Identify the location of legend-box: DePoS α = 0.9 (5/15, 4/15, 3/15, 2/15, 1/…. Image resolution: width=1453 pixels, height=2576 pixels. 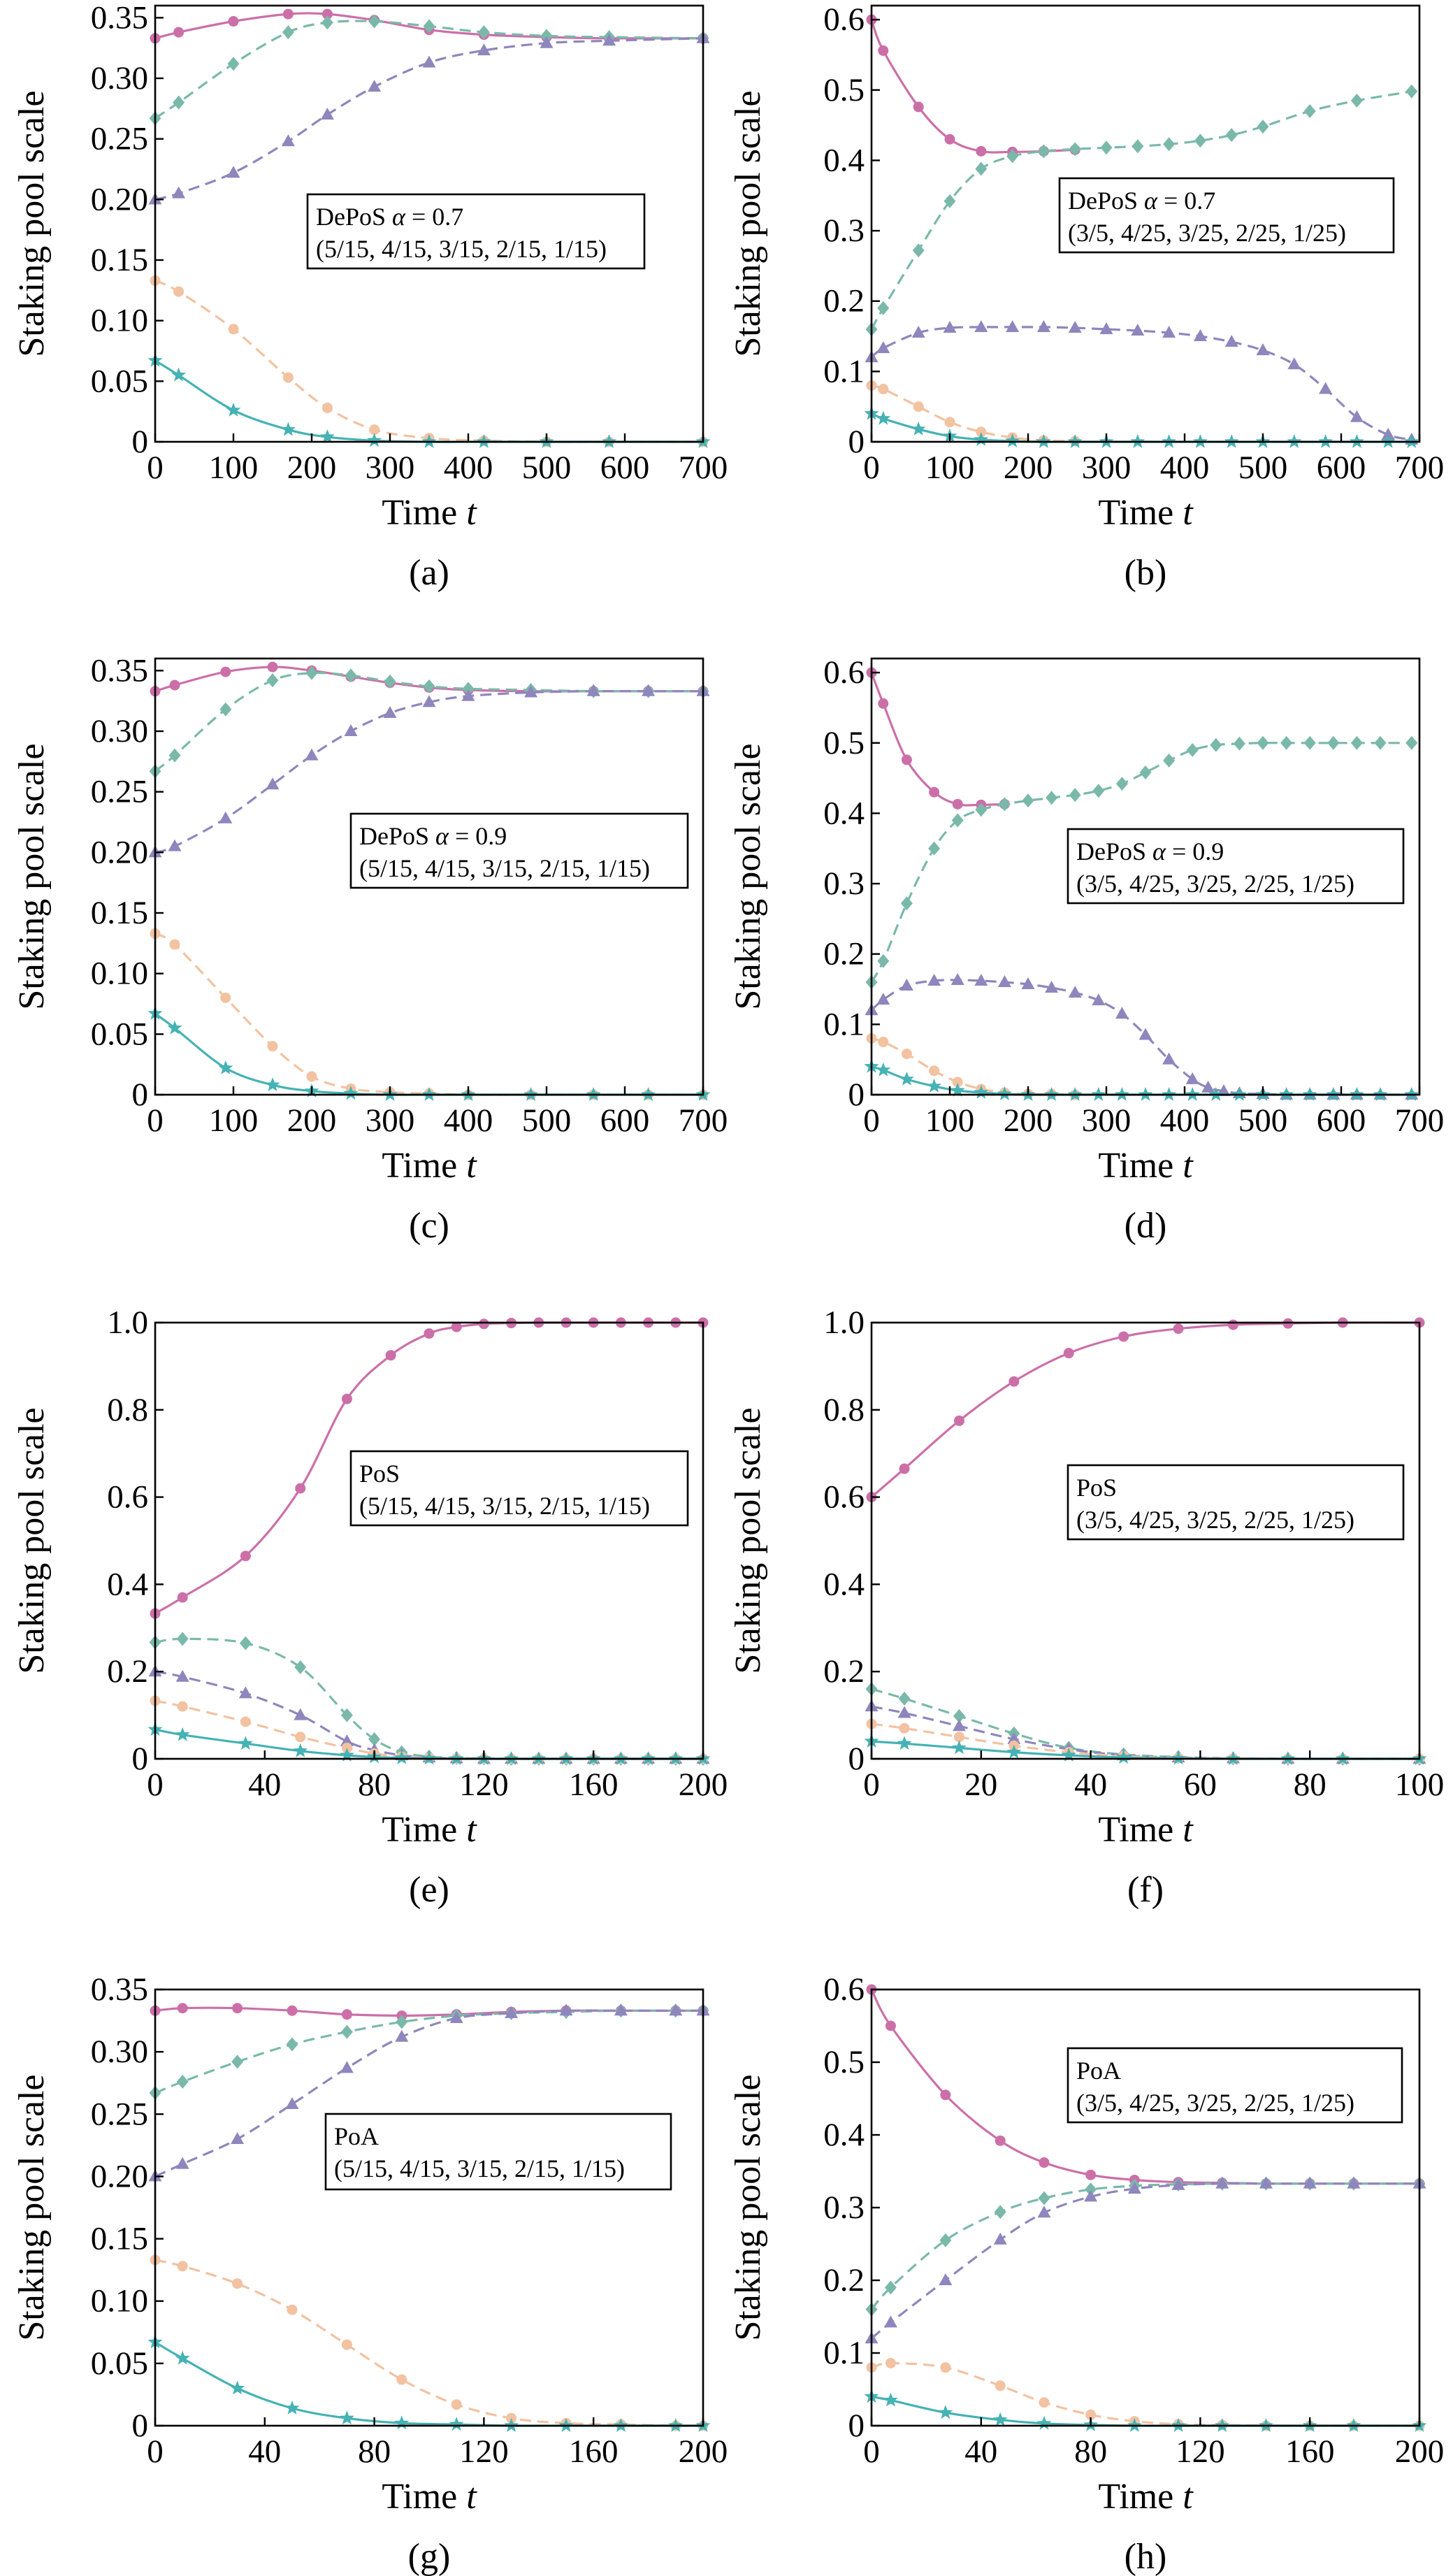
(519, 850).